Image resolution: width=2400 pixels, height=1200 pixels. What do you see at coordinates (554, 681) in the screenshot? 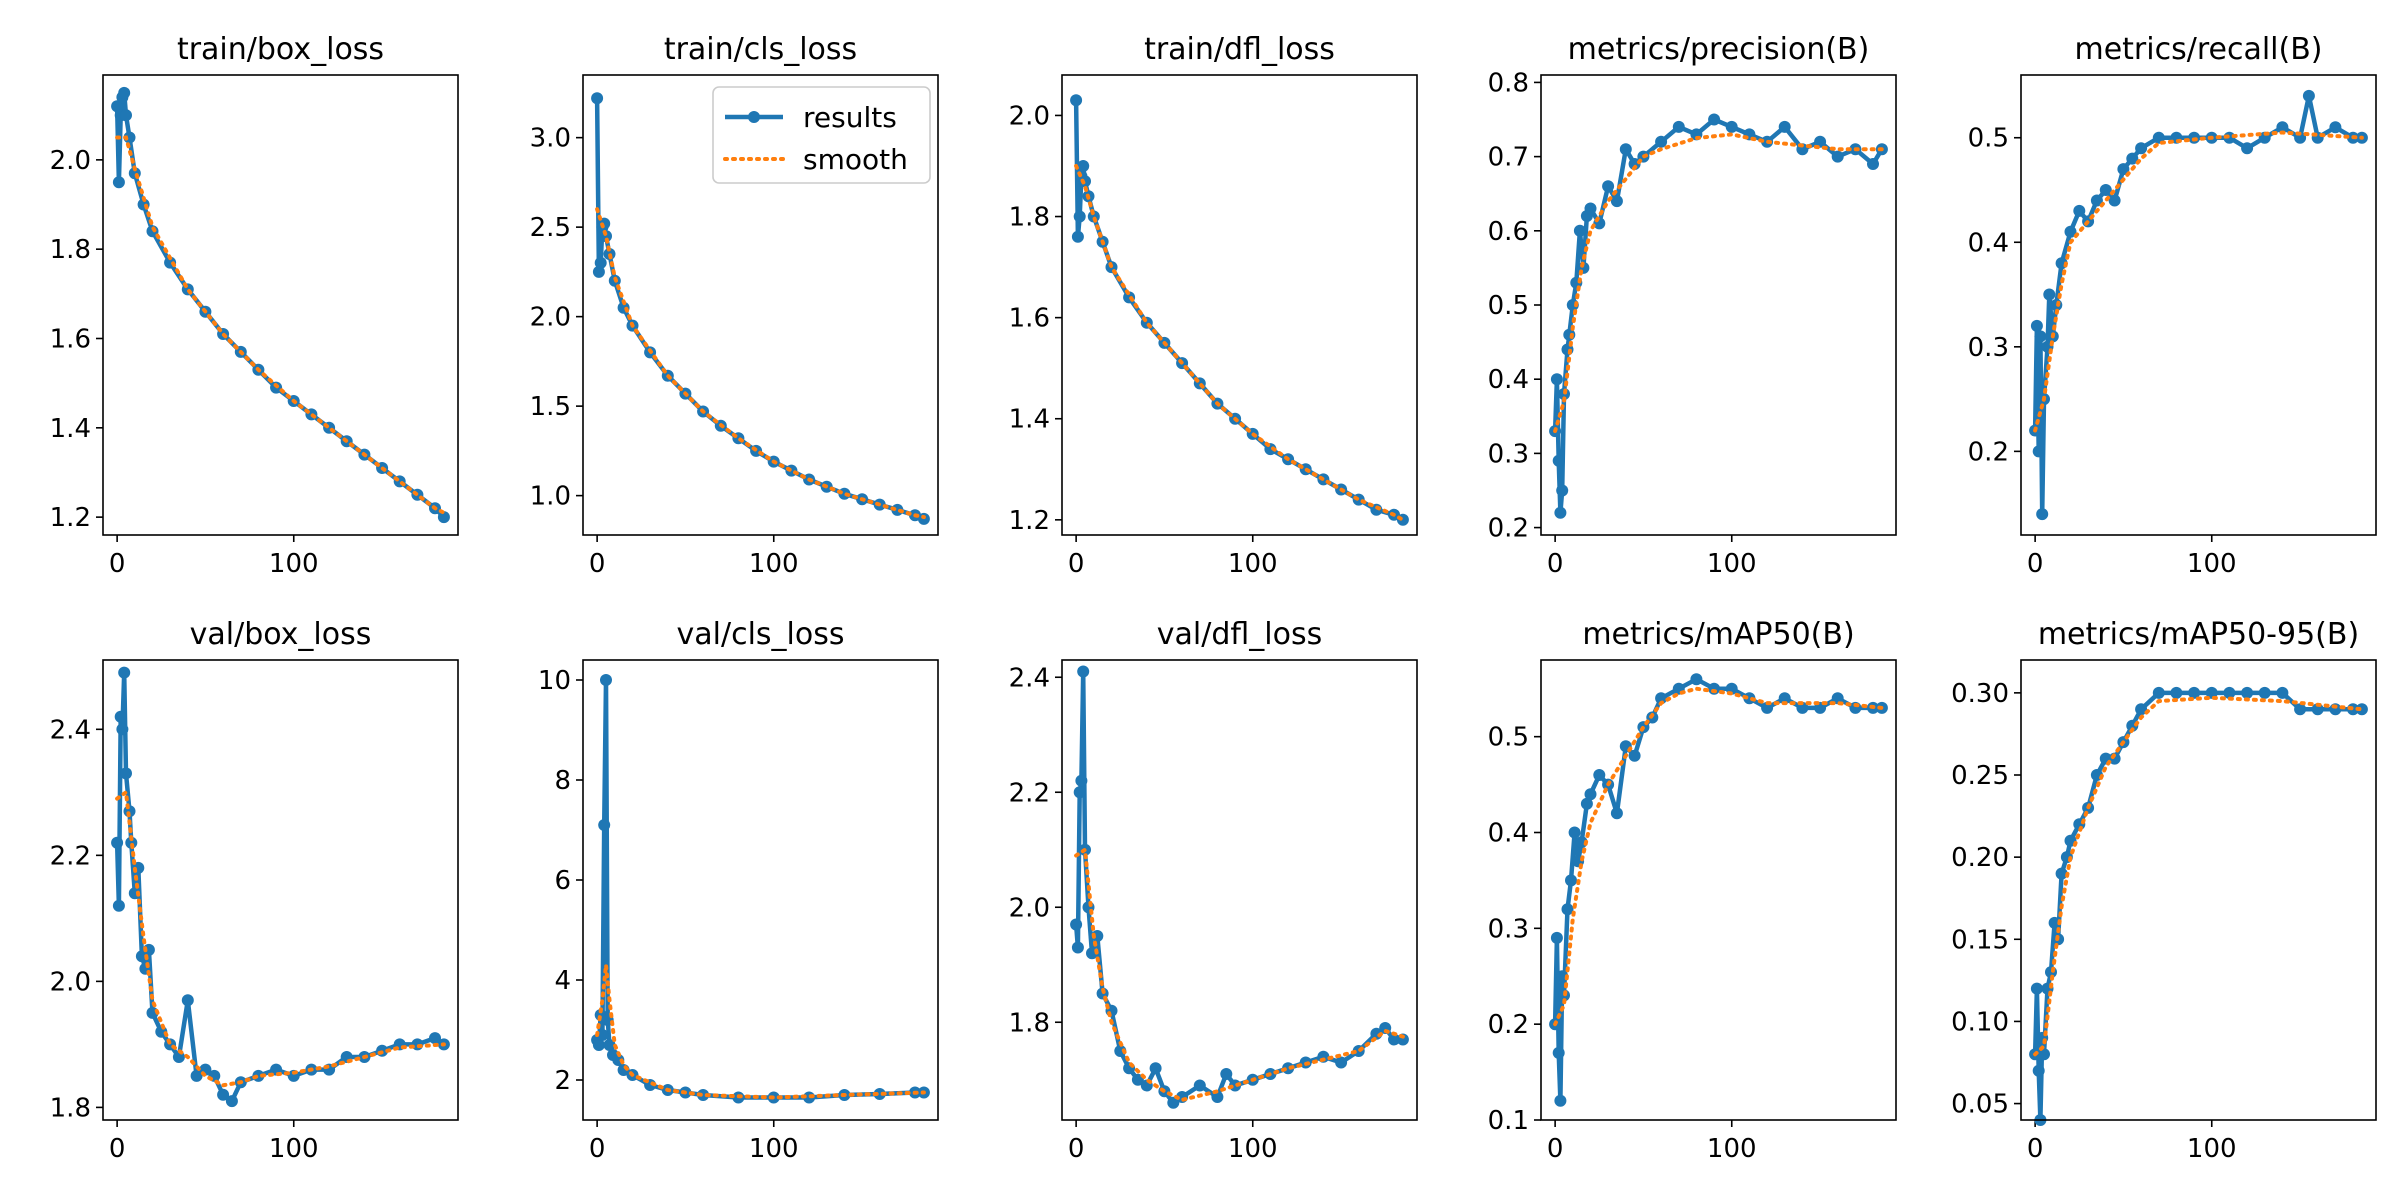
I see `y-tick-label: 10` at bounding box center [554, 681].